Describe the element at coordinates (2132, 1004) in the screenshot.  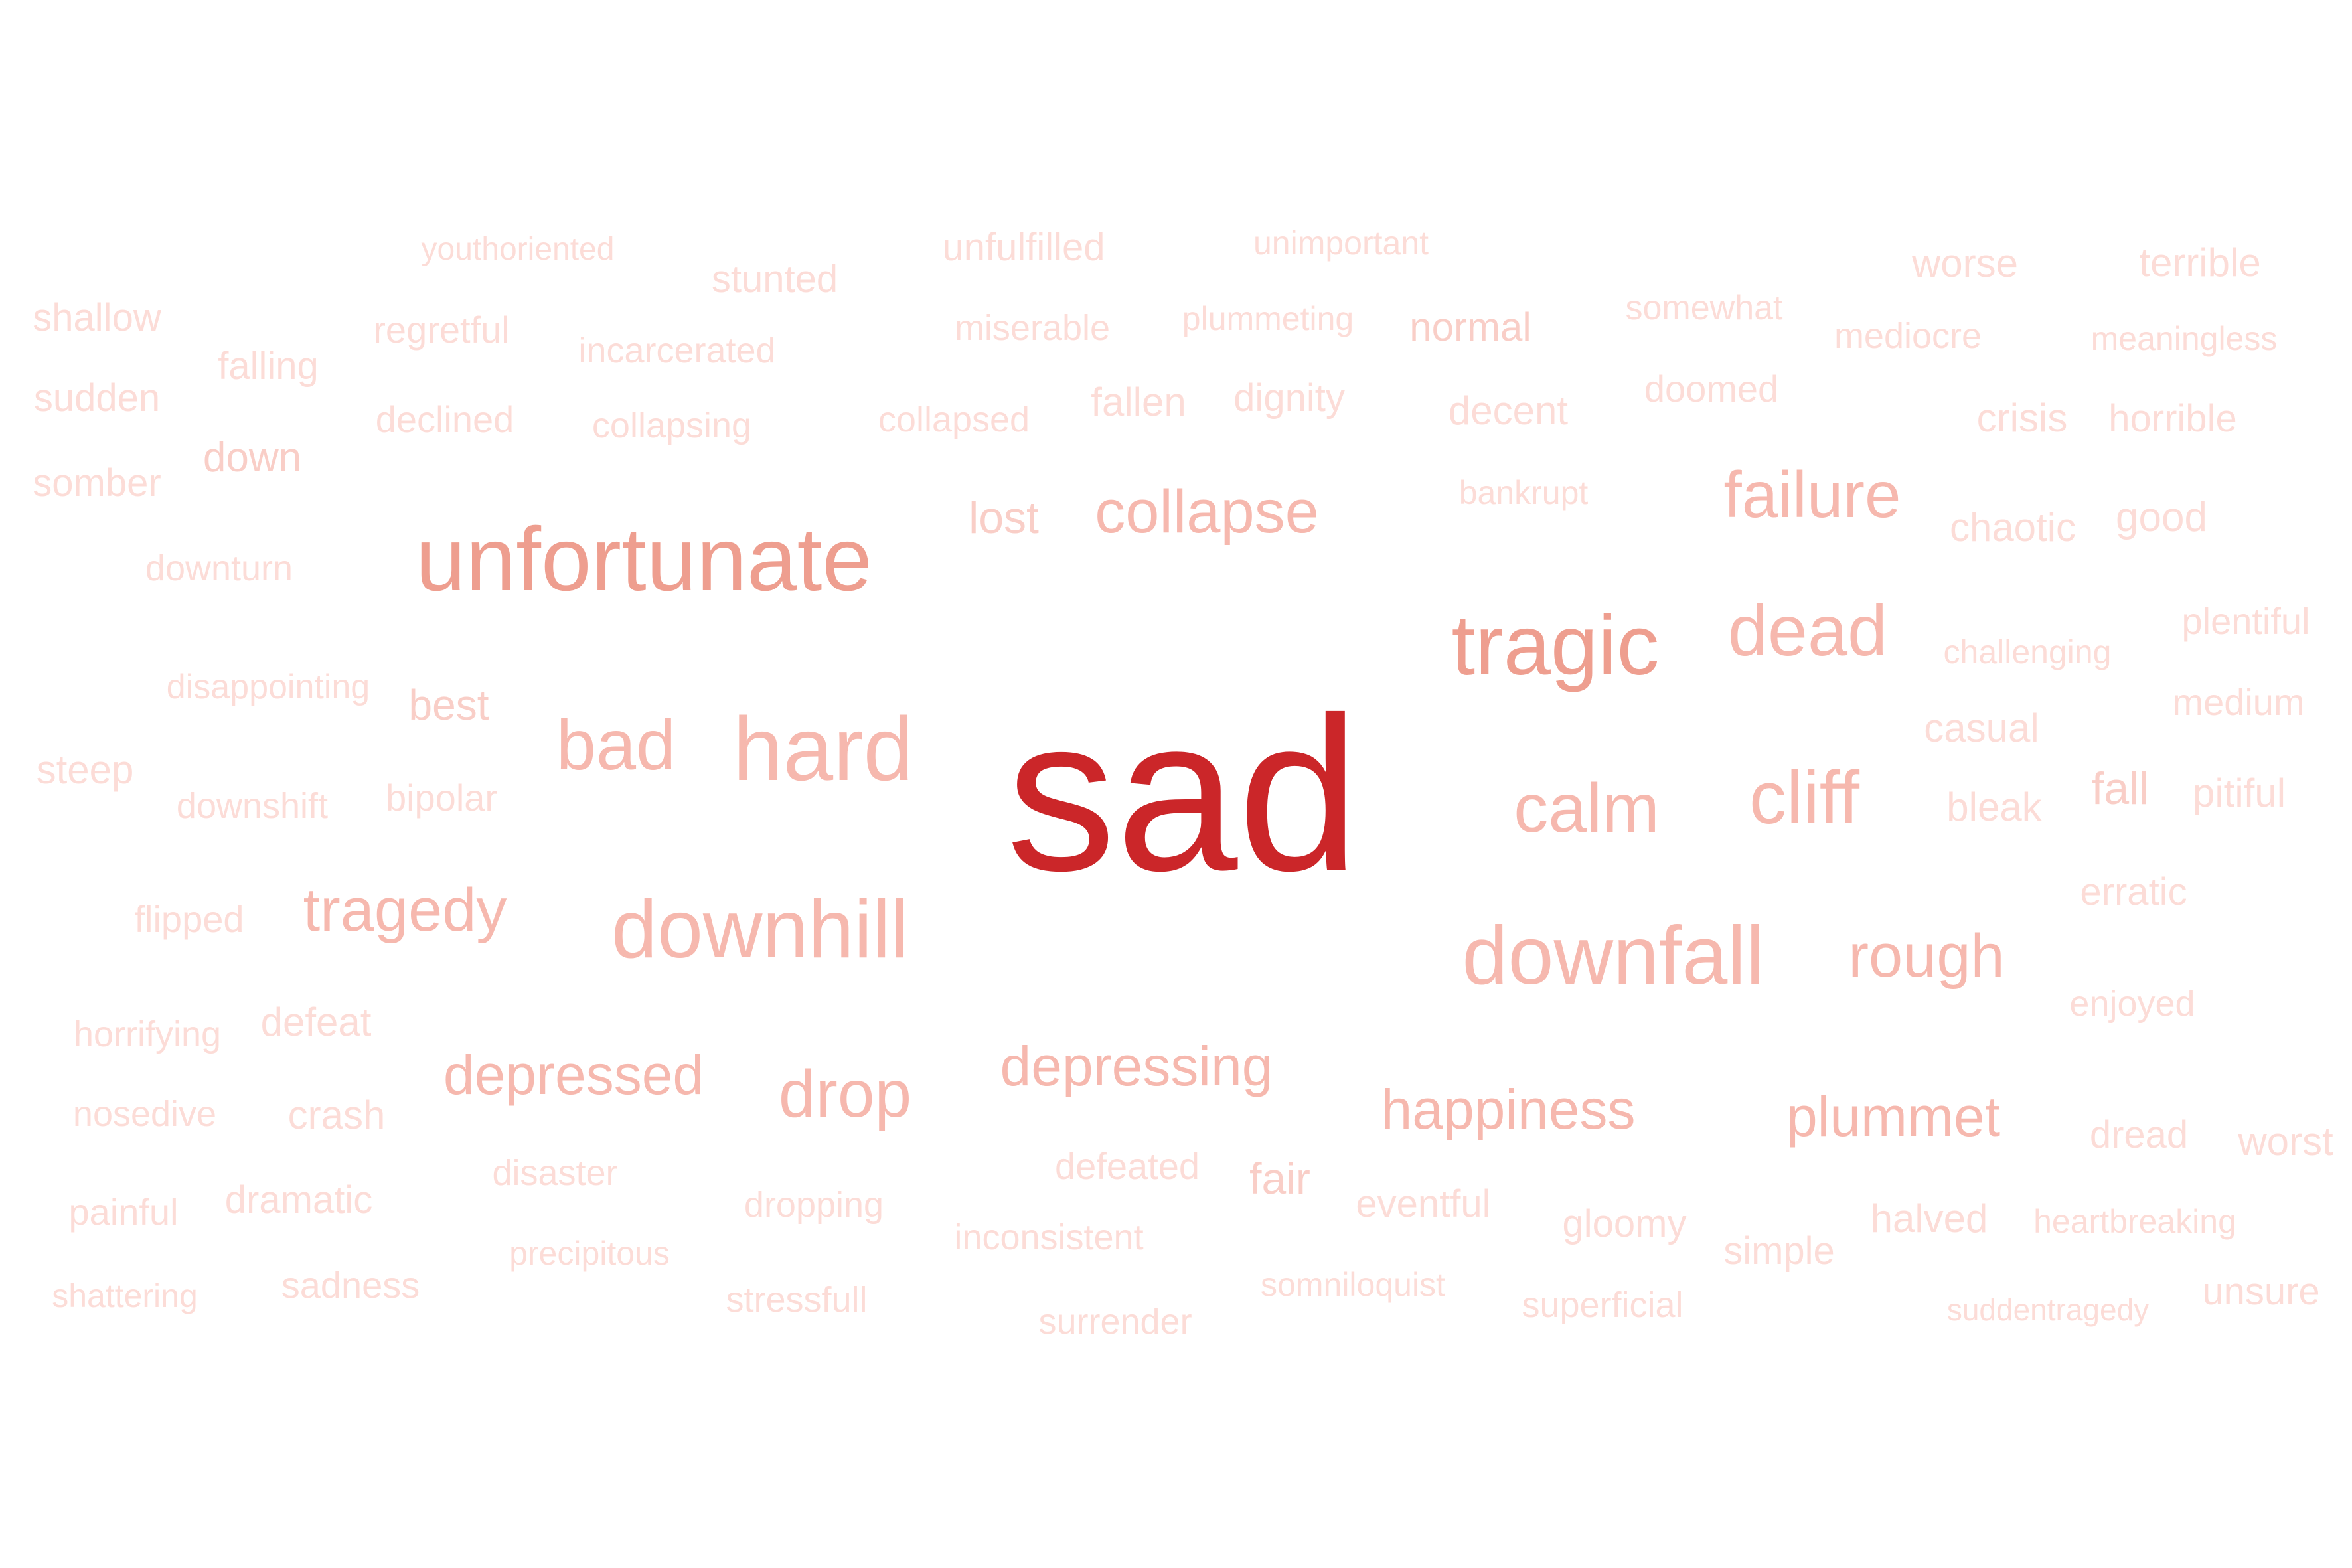
I see `word-enjoyed: enjoyed` at that location.